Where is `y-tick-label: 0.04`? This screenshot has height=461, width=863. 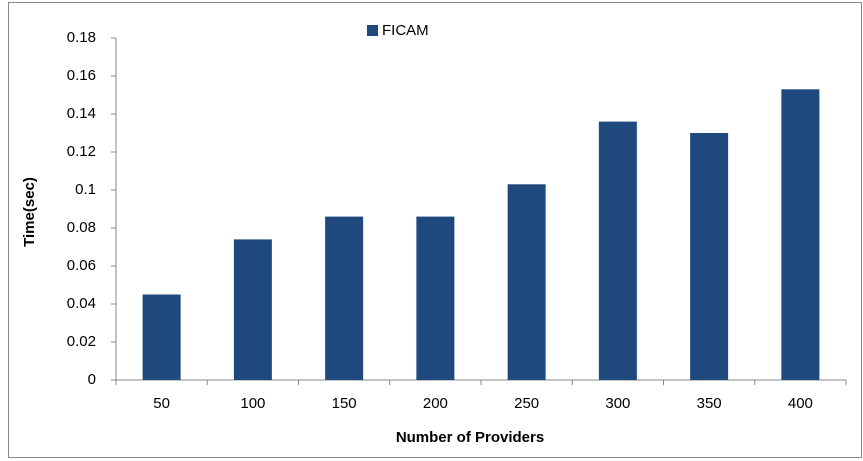
y-tick-label: 0.04 is located at coordinates (81, 303).